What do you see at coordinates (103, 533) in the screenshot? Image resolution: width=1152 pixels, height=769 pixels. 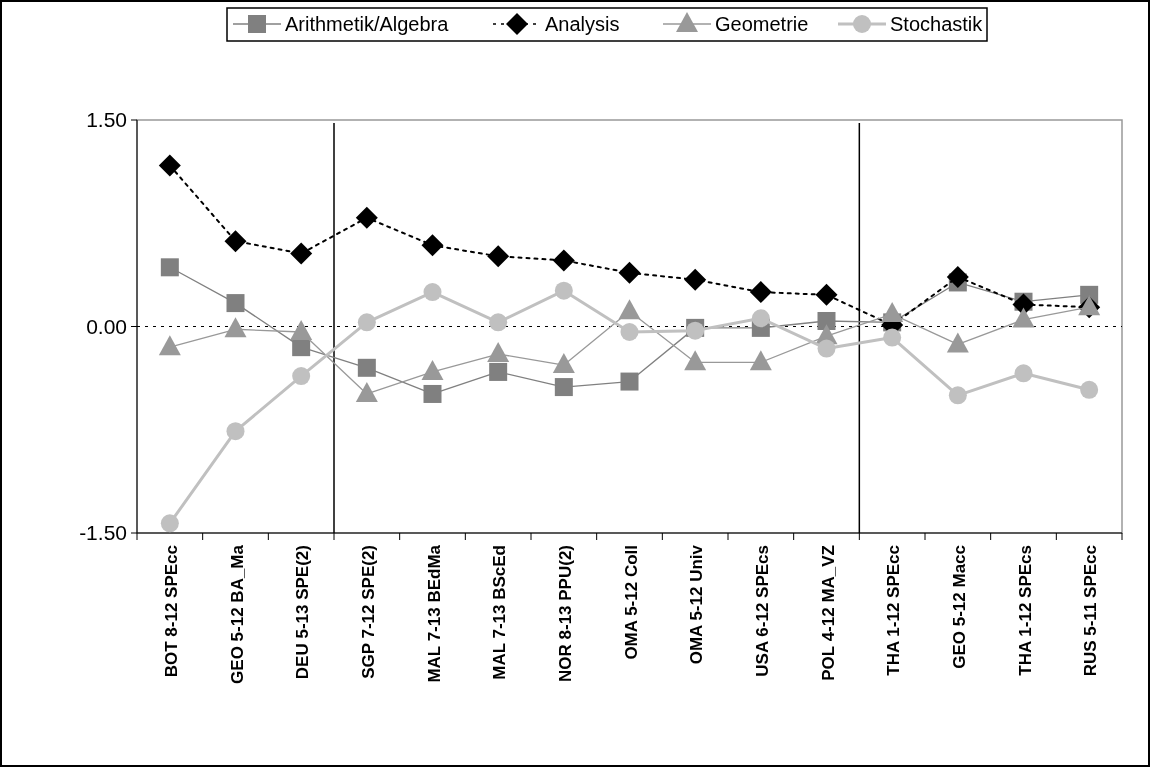 I see `y-tick-label: -1.50` at bounding box center [103, 533].